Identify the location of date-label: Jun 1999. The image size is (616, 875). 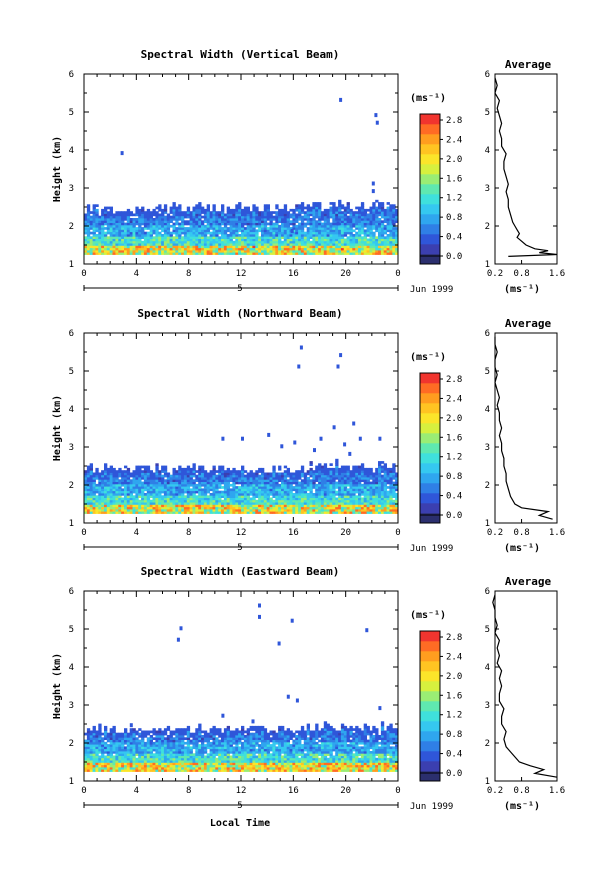
(431, 549).